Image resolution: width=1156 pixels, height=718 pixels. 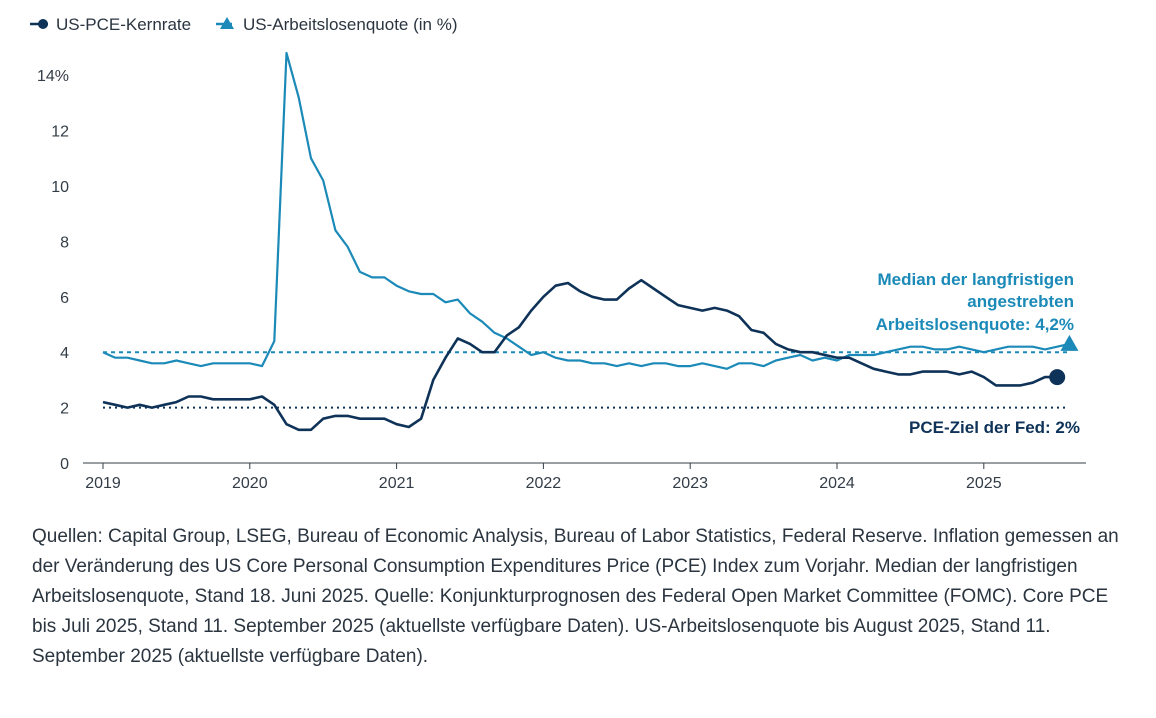 I want to click on y-tick-label: 10, so click(x=60, y=187).